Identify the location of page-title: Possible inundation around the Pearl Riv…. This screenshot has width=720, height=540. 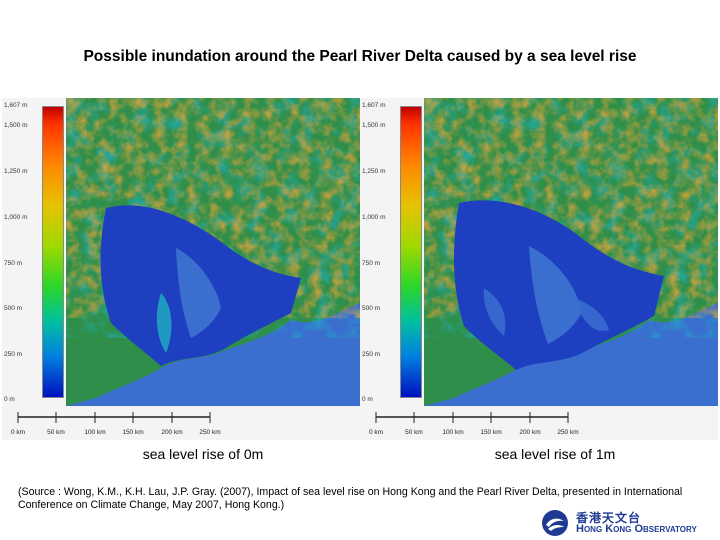
(360, 56).